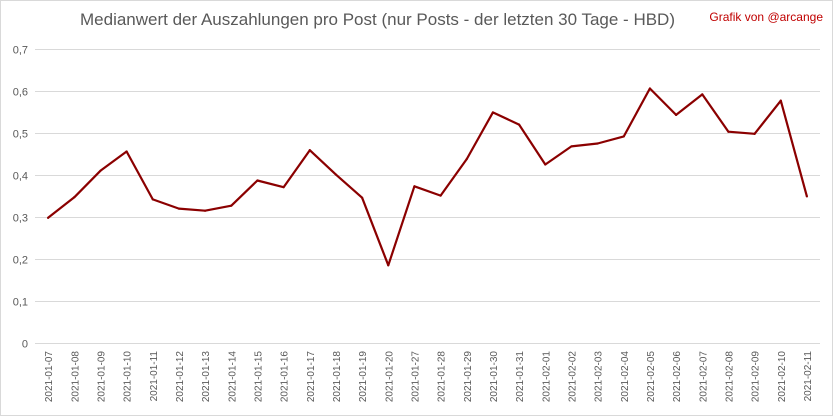 This screenshot has width=833, height=416. I want to click on x-tick-label: 2021-01-11, so click(154, 376).